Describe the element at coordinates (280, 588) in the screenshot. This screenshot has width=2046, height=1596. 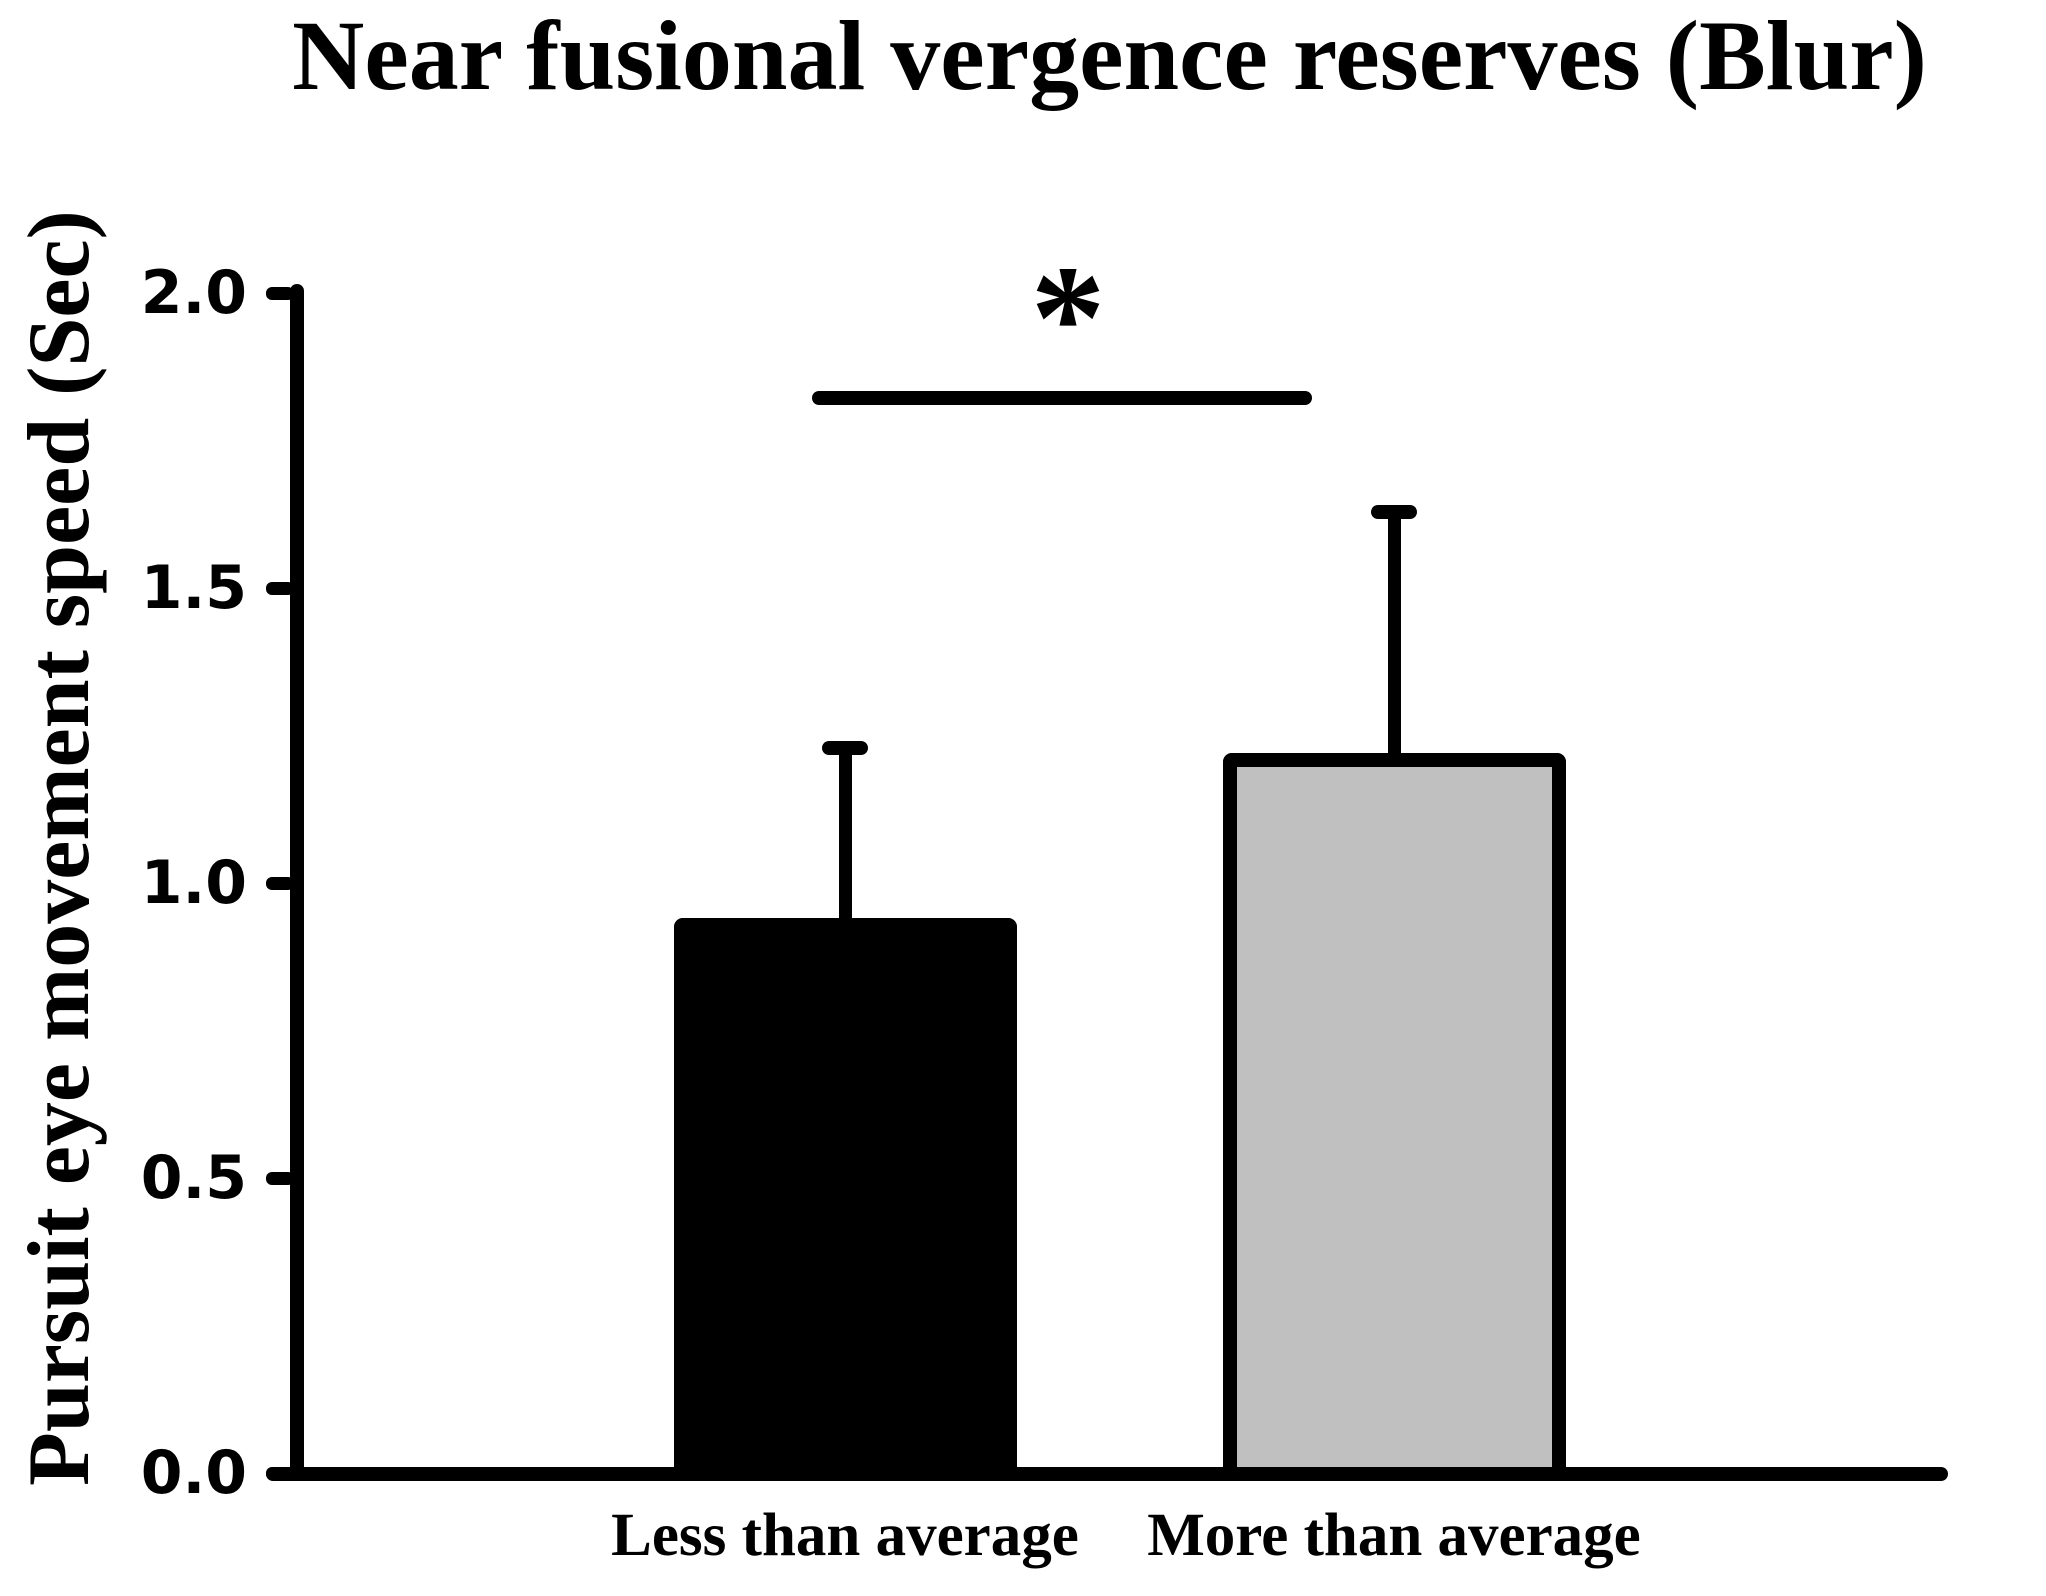
I see `y-tick-mark-1.5` at that location.